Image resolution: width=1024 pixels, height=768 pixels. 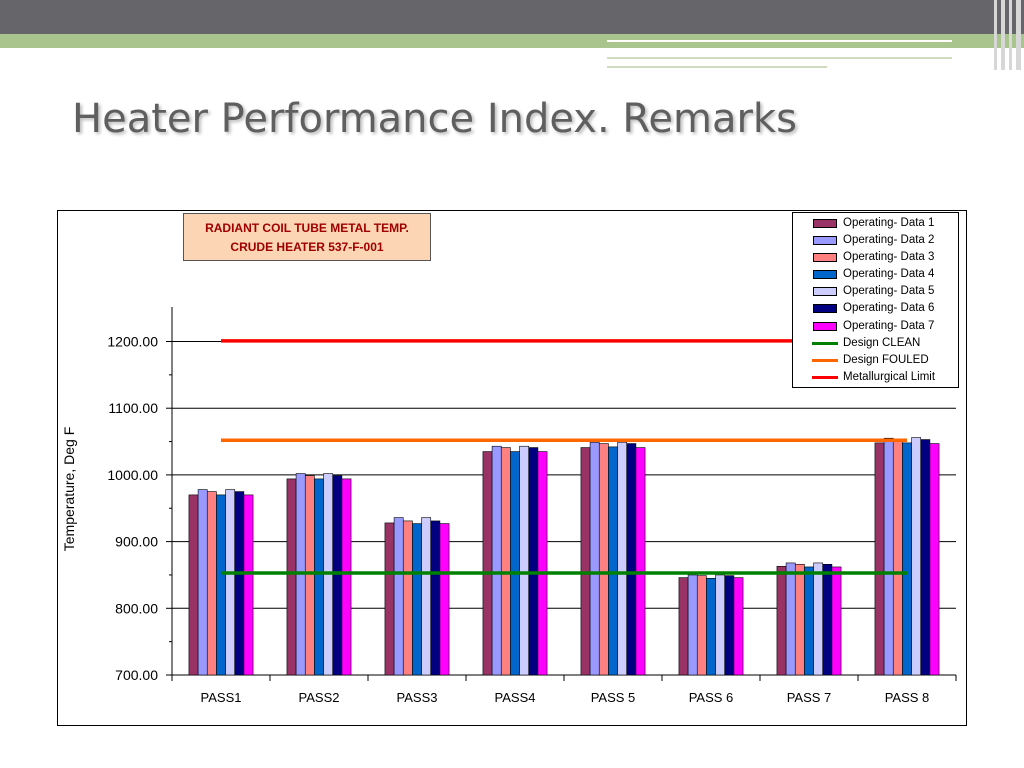 I want to click on slide-green-band, so click(x=512, y=41).